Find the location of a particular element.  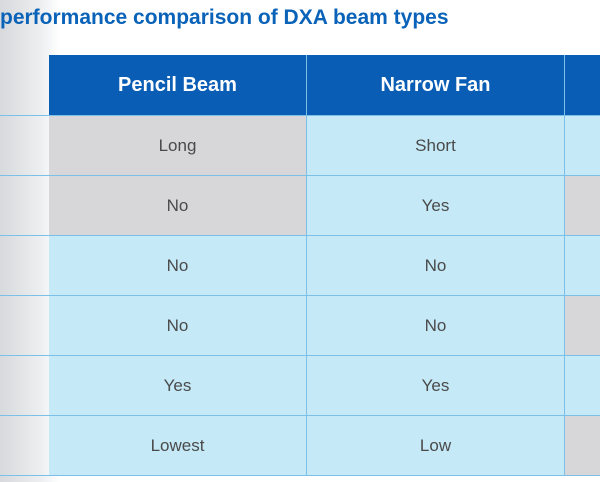

column-header-narrow-fan: Narrow Fan is located at coordinates (435, 85).